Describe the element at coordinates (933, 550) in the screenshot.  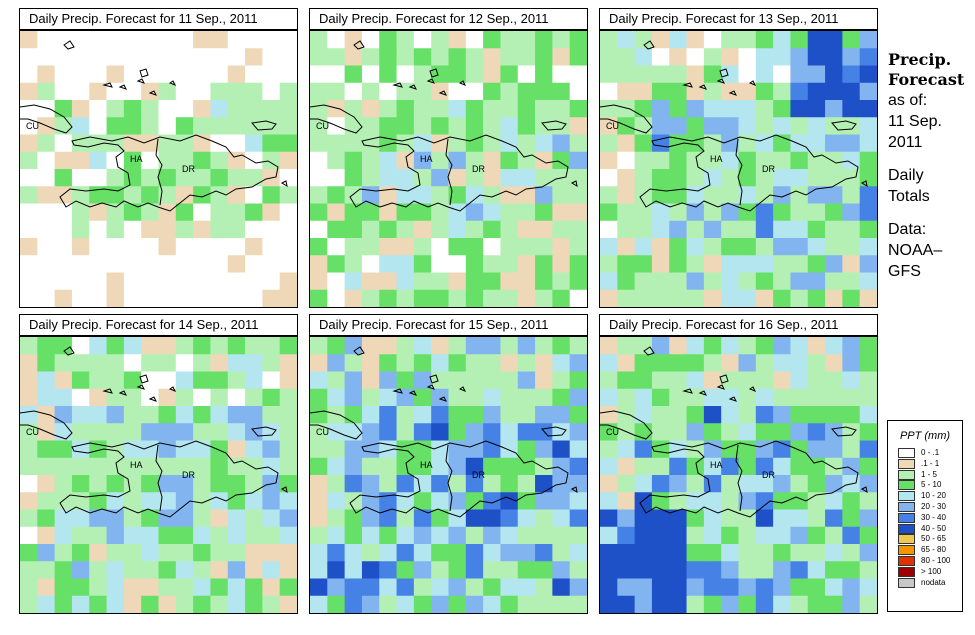
I see `legend-label: 65 - 80` at that location.